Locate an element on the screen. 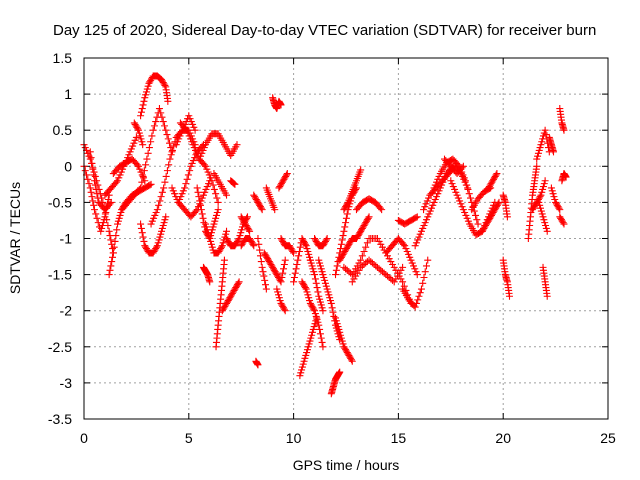 Image resolution: width=640 pixels, height=480 pixels. y-axis-tick-labels: -3.5 -3 -2.5 -2 -1.5 -1 -0.5 0 0.5 1 1.5 is located at coordinates (60, 238).